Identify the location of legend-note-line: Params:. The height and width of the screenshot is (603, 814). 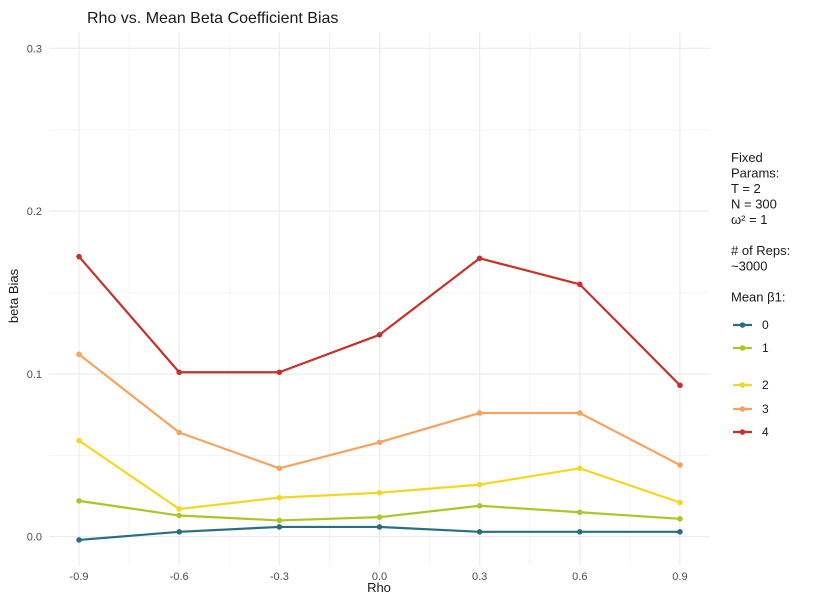
(755, 173).